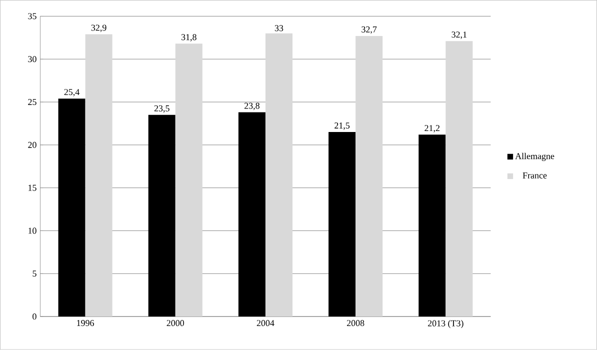 Image resolution: width=597 pixels, height=350 pixels. Describe the element at coordinates (34, 317) in the screenshot. I see `y-tick-label: 0` at that location.